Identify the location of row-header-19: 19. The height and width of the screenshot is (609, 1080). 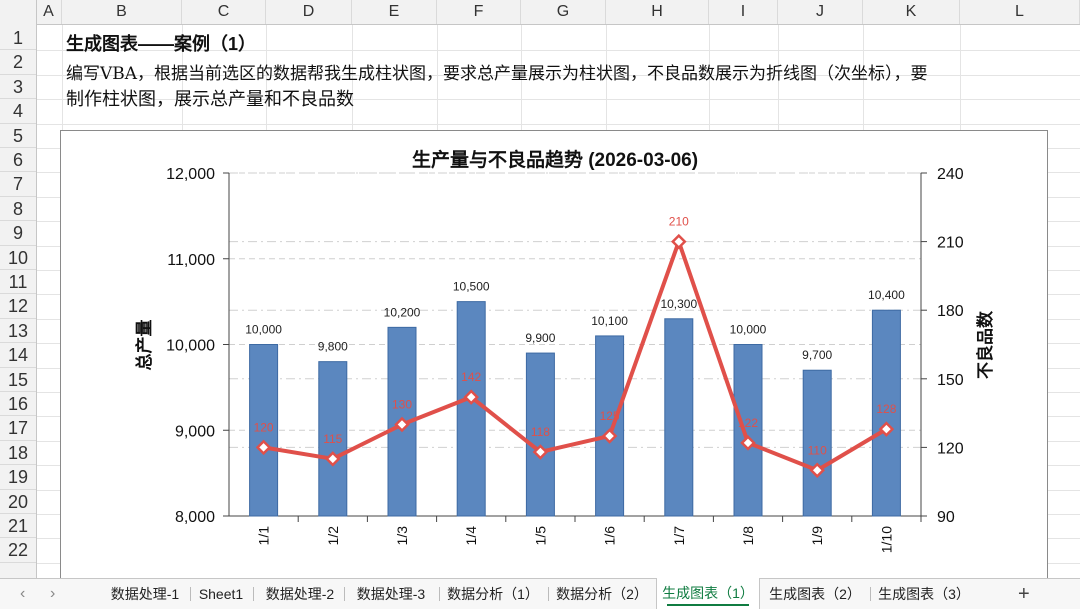
(18, 477).